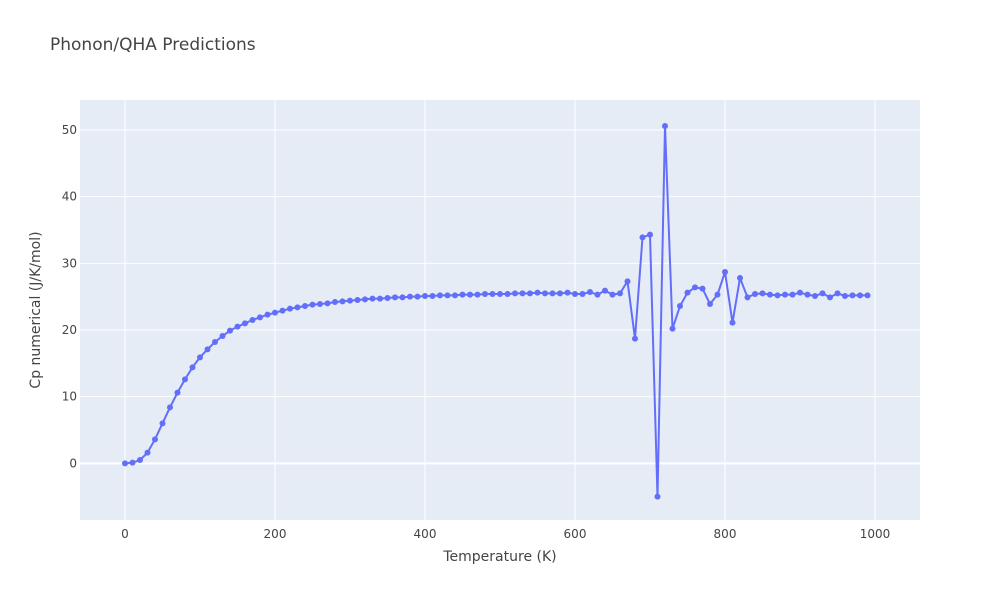  I want to click on y-tick-label: 40, so click(69, 197).